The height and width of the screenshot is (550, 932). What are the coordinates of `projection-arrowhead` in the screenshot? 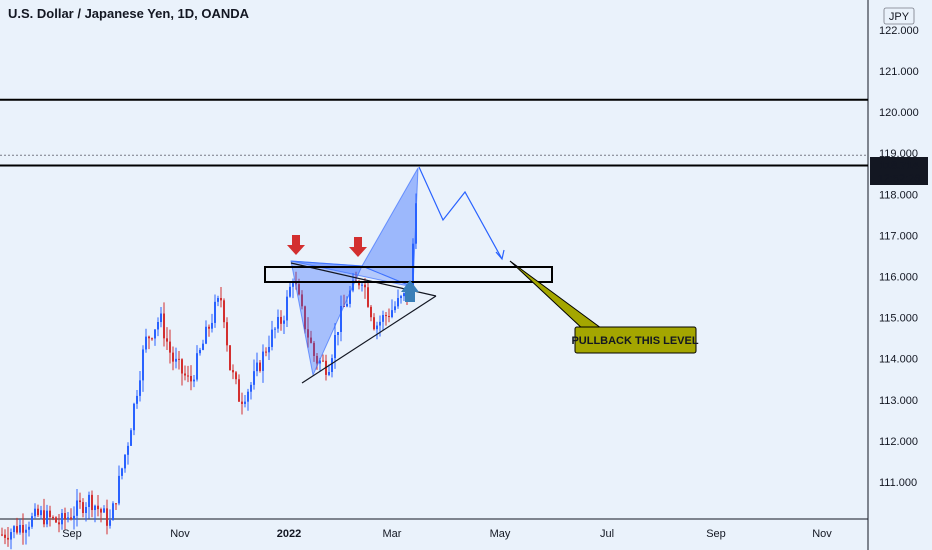 It's located at (500, 255).